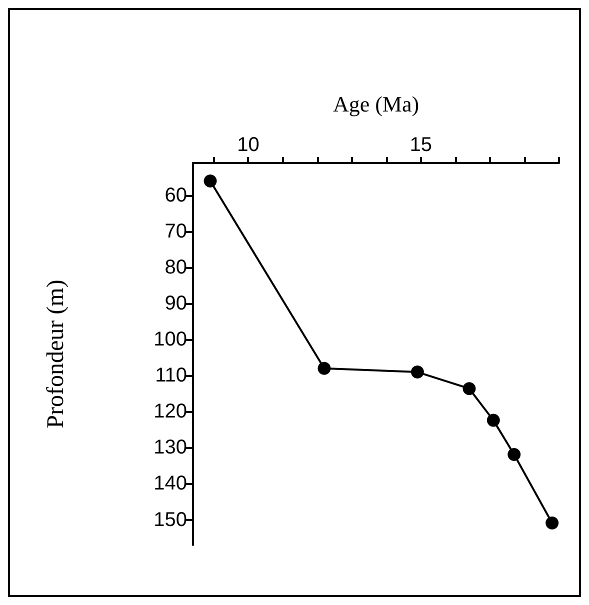 The width and height of the screenshot is (589, 605). What do you see at coordinates (175, 303) in the screenshot?
I see `y-tick-label: 90` at bounding box center [175, 303].